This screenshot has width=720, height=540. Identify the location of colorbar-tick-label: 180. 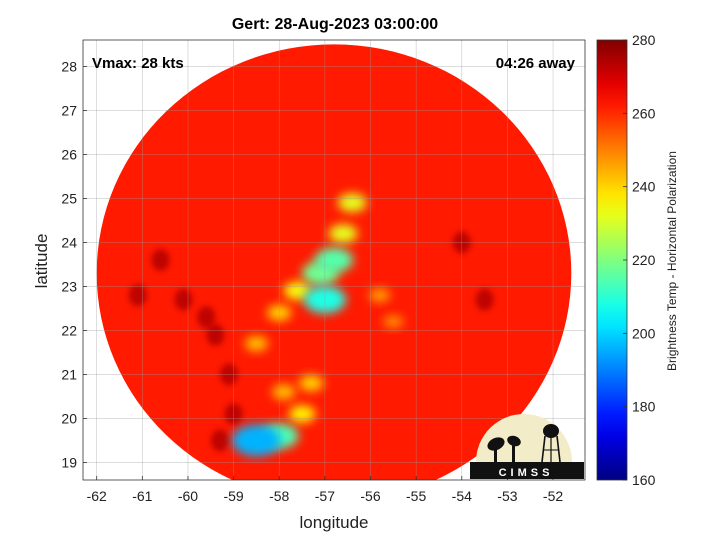
(644, 407).